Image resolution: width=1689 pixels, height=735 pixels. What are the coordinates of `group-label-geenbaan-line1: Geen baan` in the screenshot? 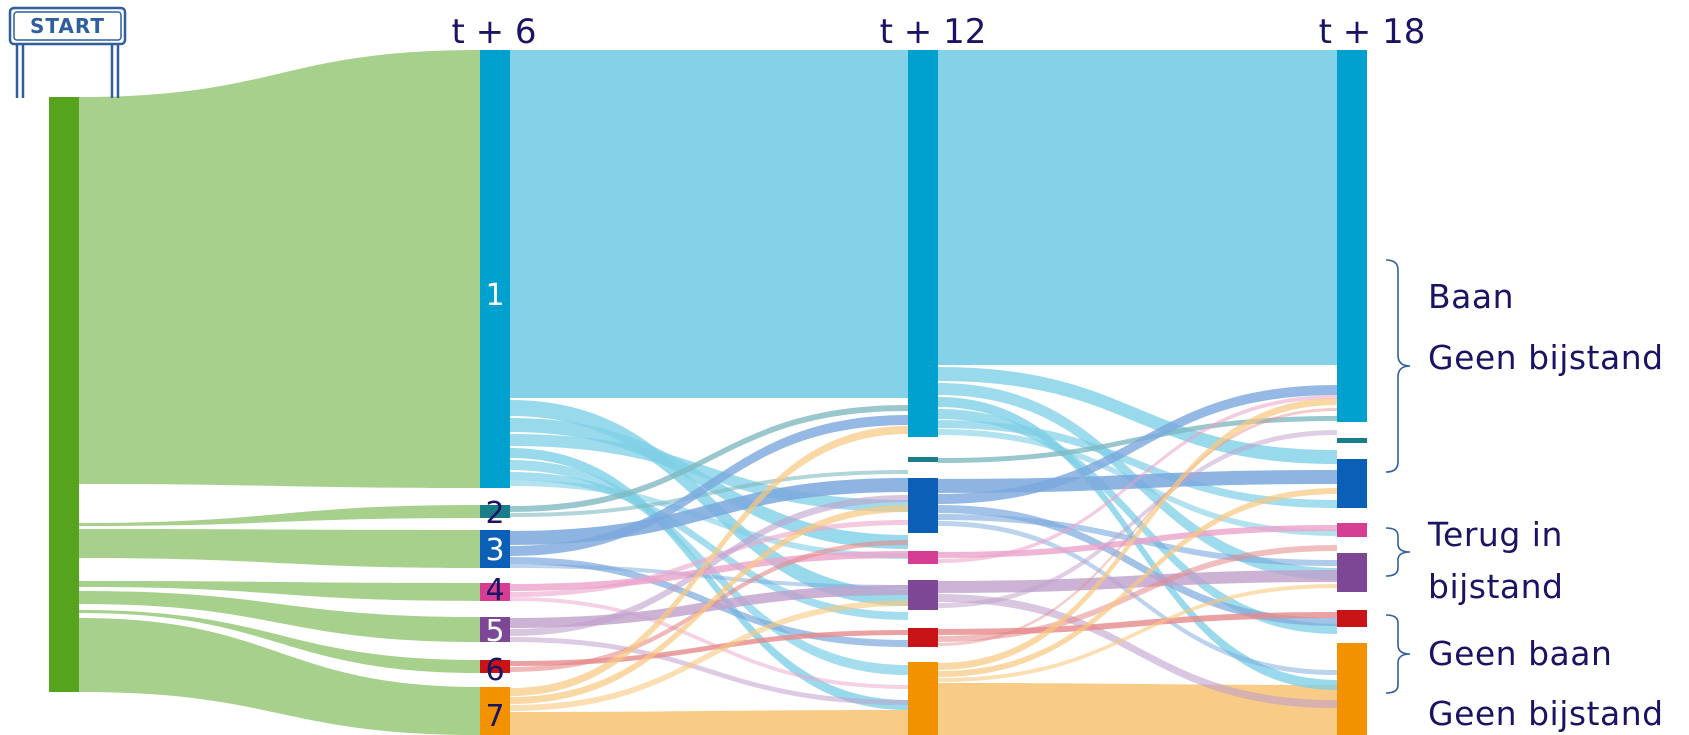 It's located at (1520, 653).